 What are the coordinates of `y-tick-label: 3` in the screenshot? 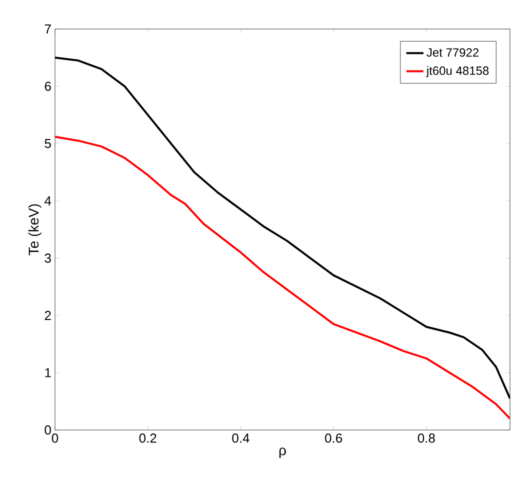 It's located at (47, 258).